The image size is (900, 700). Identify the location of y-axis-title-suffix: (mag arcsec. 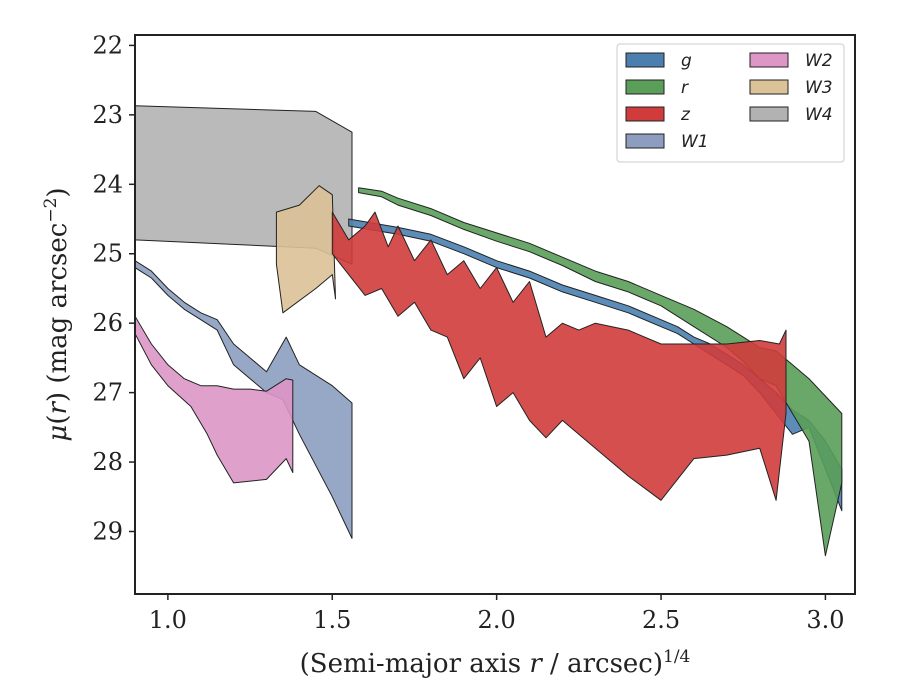
(58, 307).